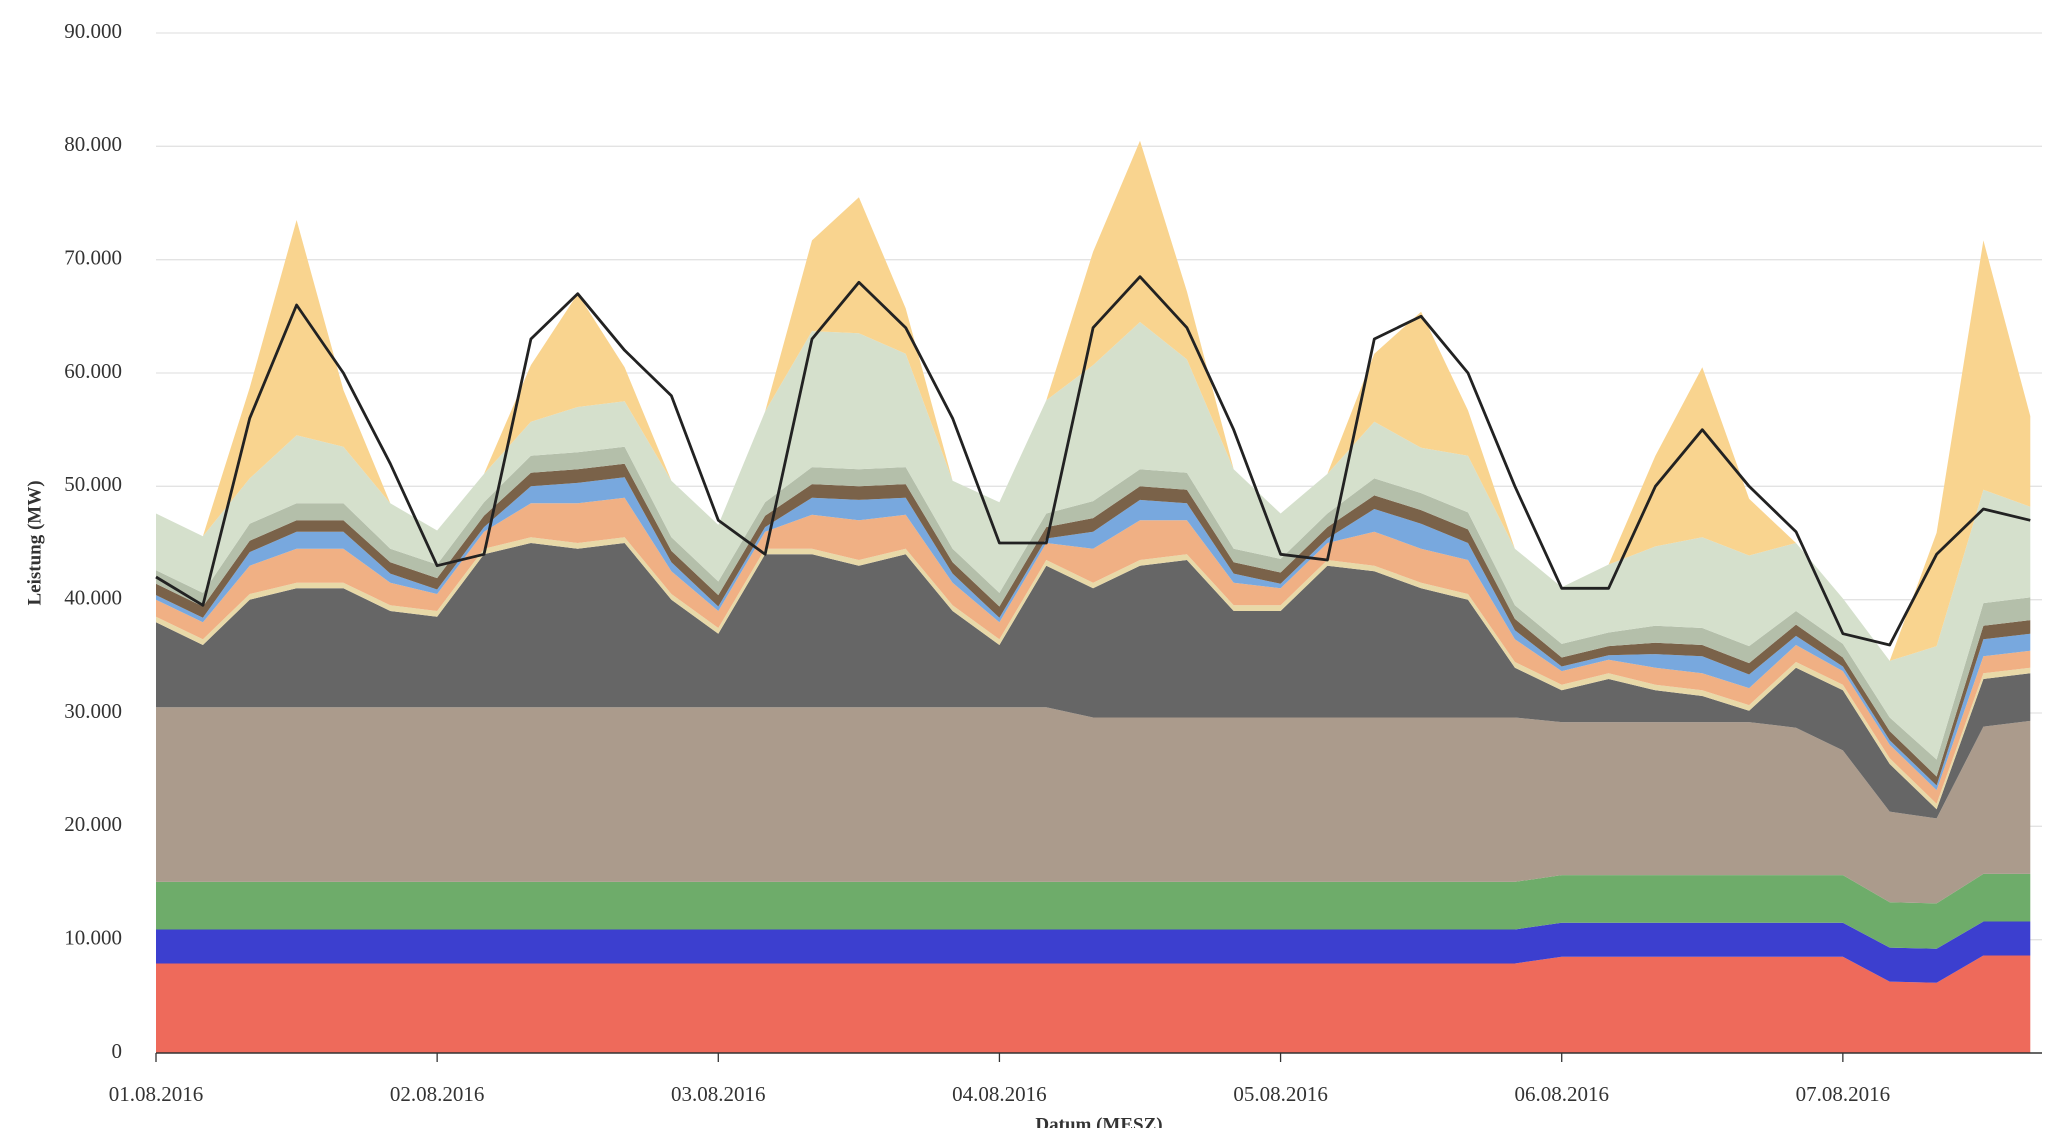  What do you see at coordinates (1098, 1121) in the screenshot?
I see `x-axis-title: Datum (MESZ)` at bounding box center [1098, 1121].